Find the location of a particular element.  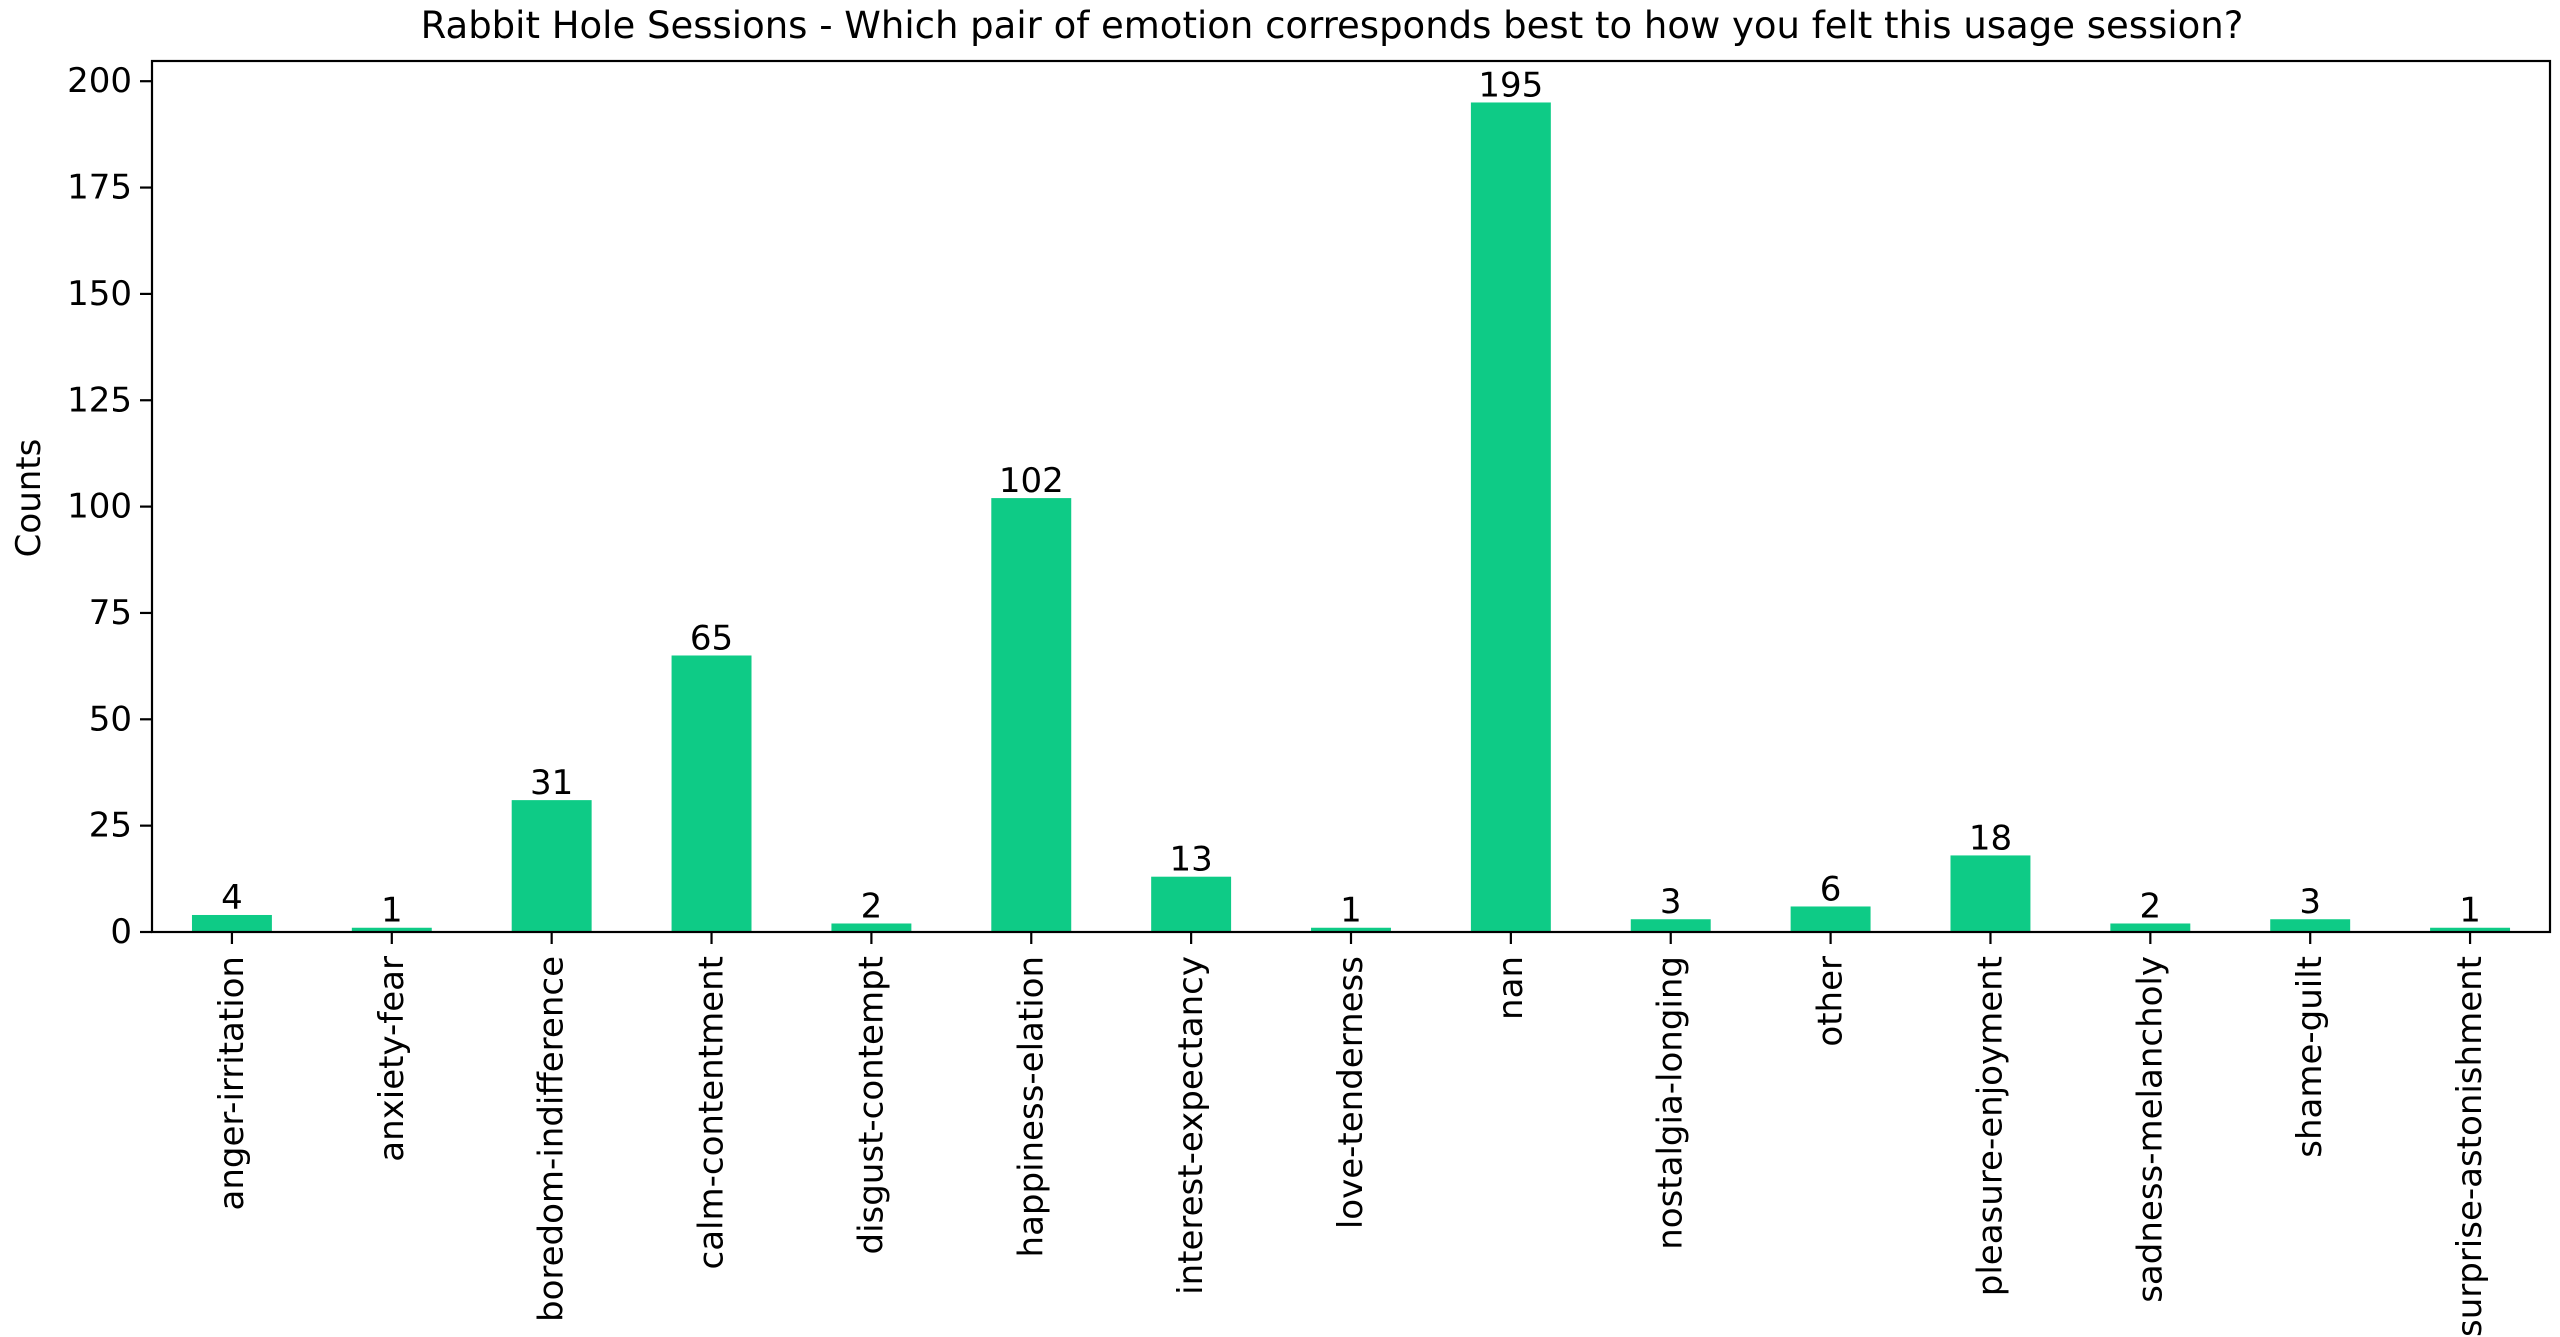

bar-interest-expectancy is located at coordinates (1191, 904).